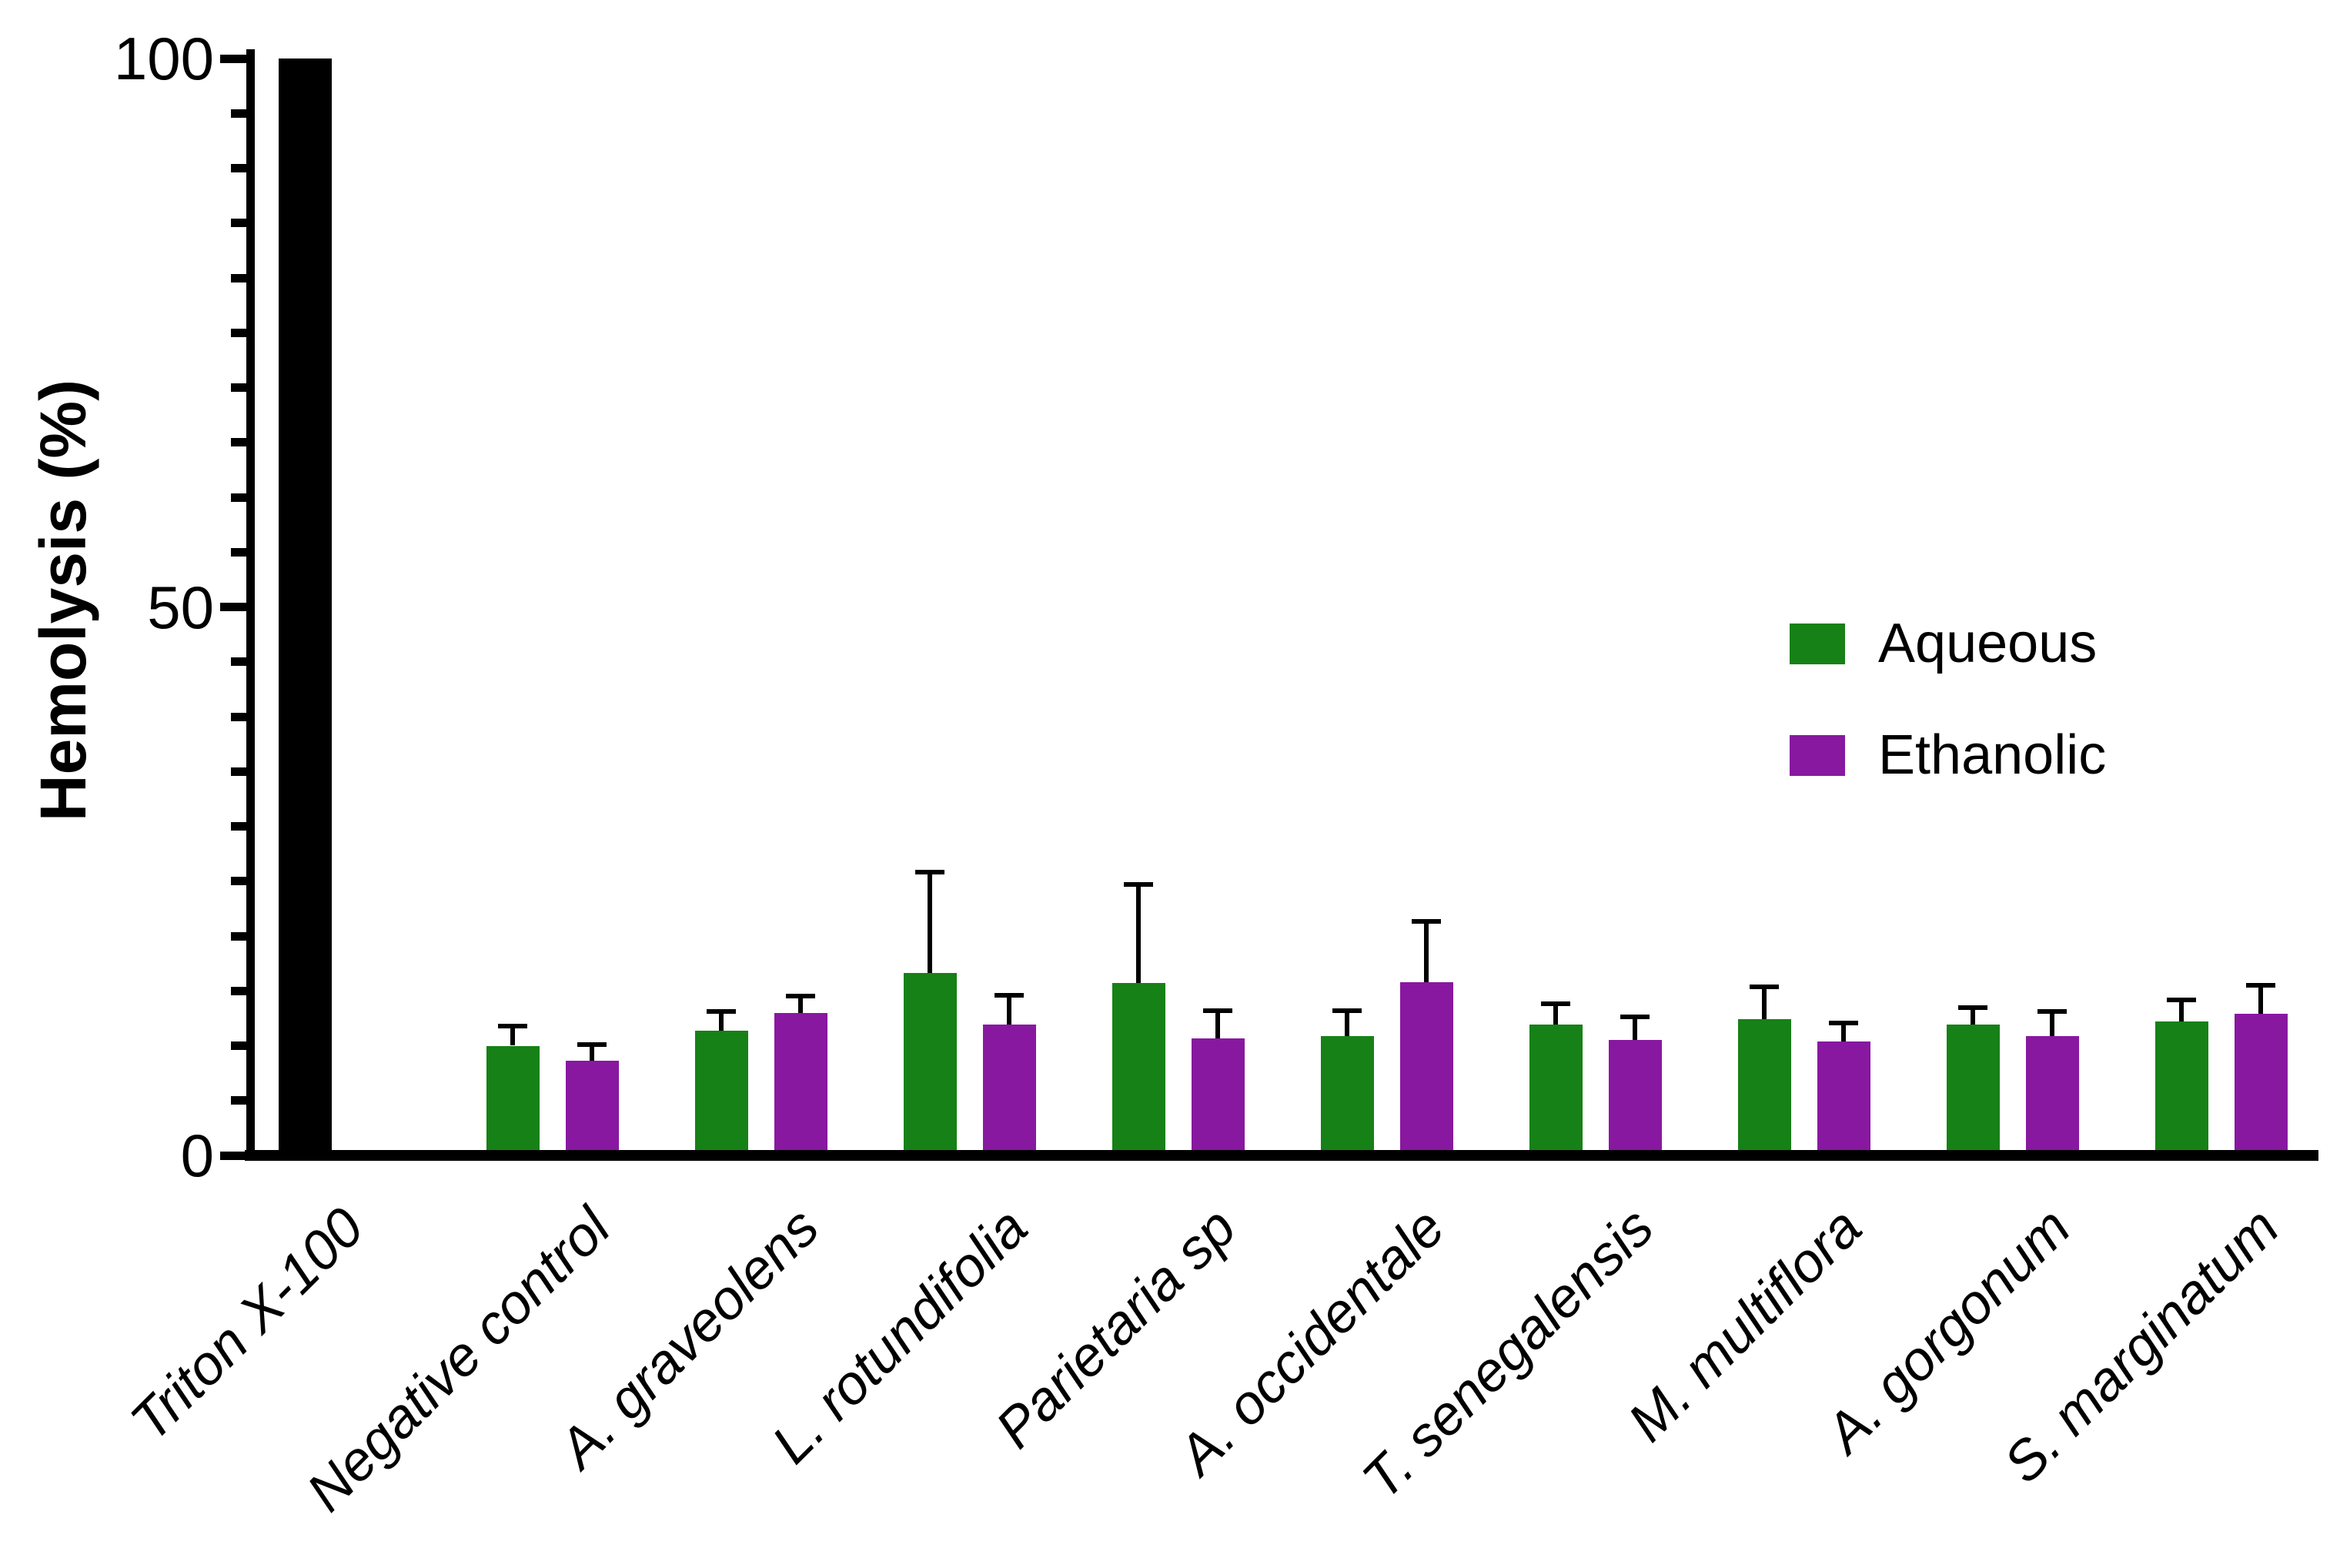 Image resolution: width=2350 pixels, height=1568 pixels. I want to click on y-axis-line, so click(251, 605).